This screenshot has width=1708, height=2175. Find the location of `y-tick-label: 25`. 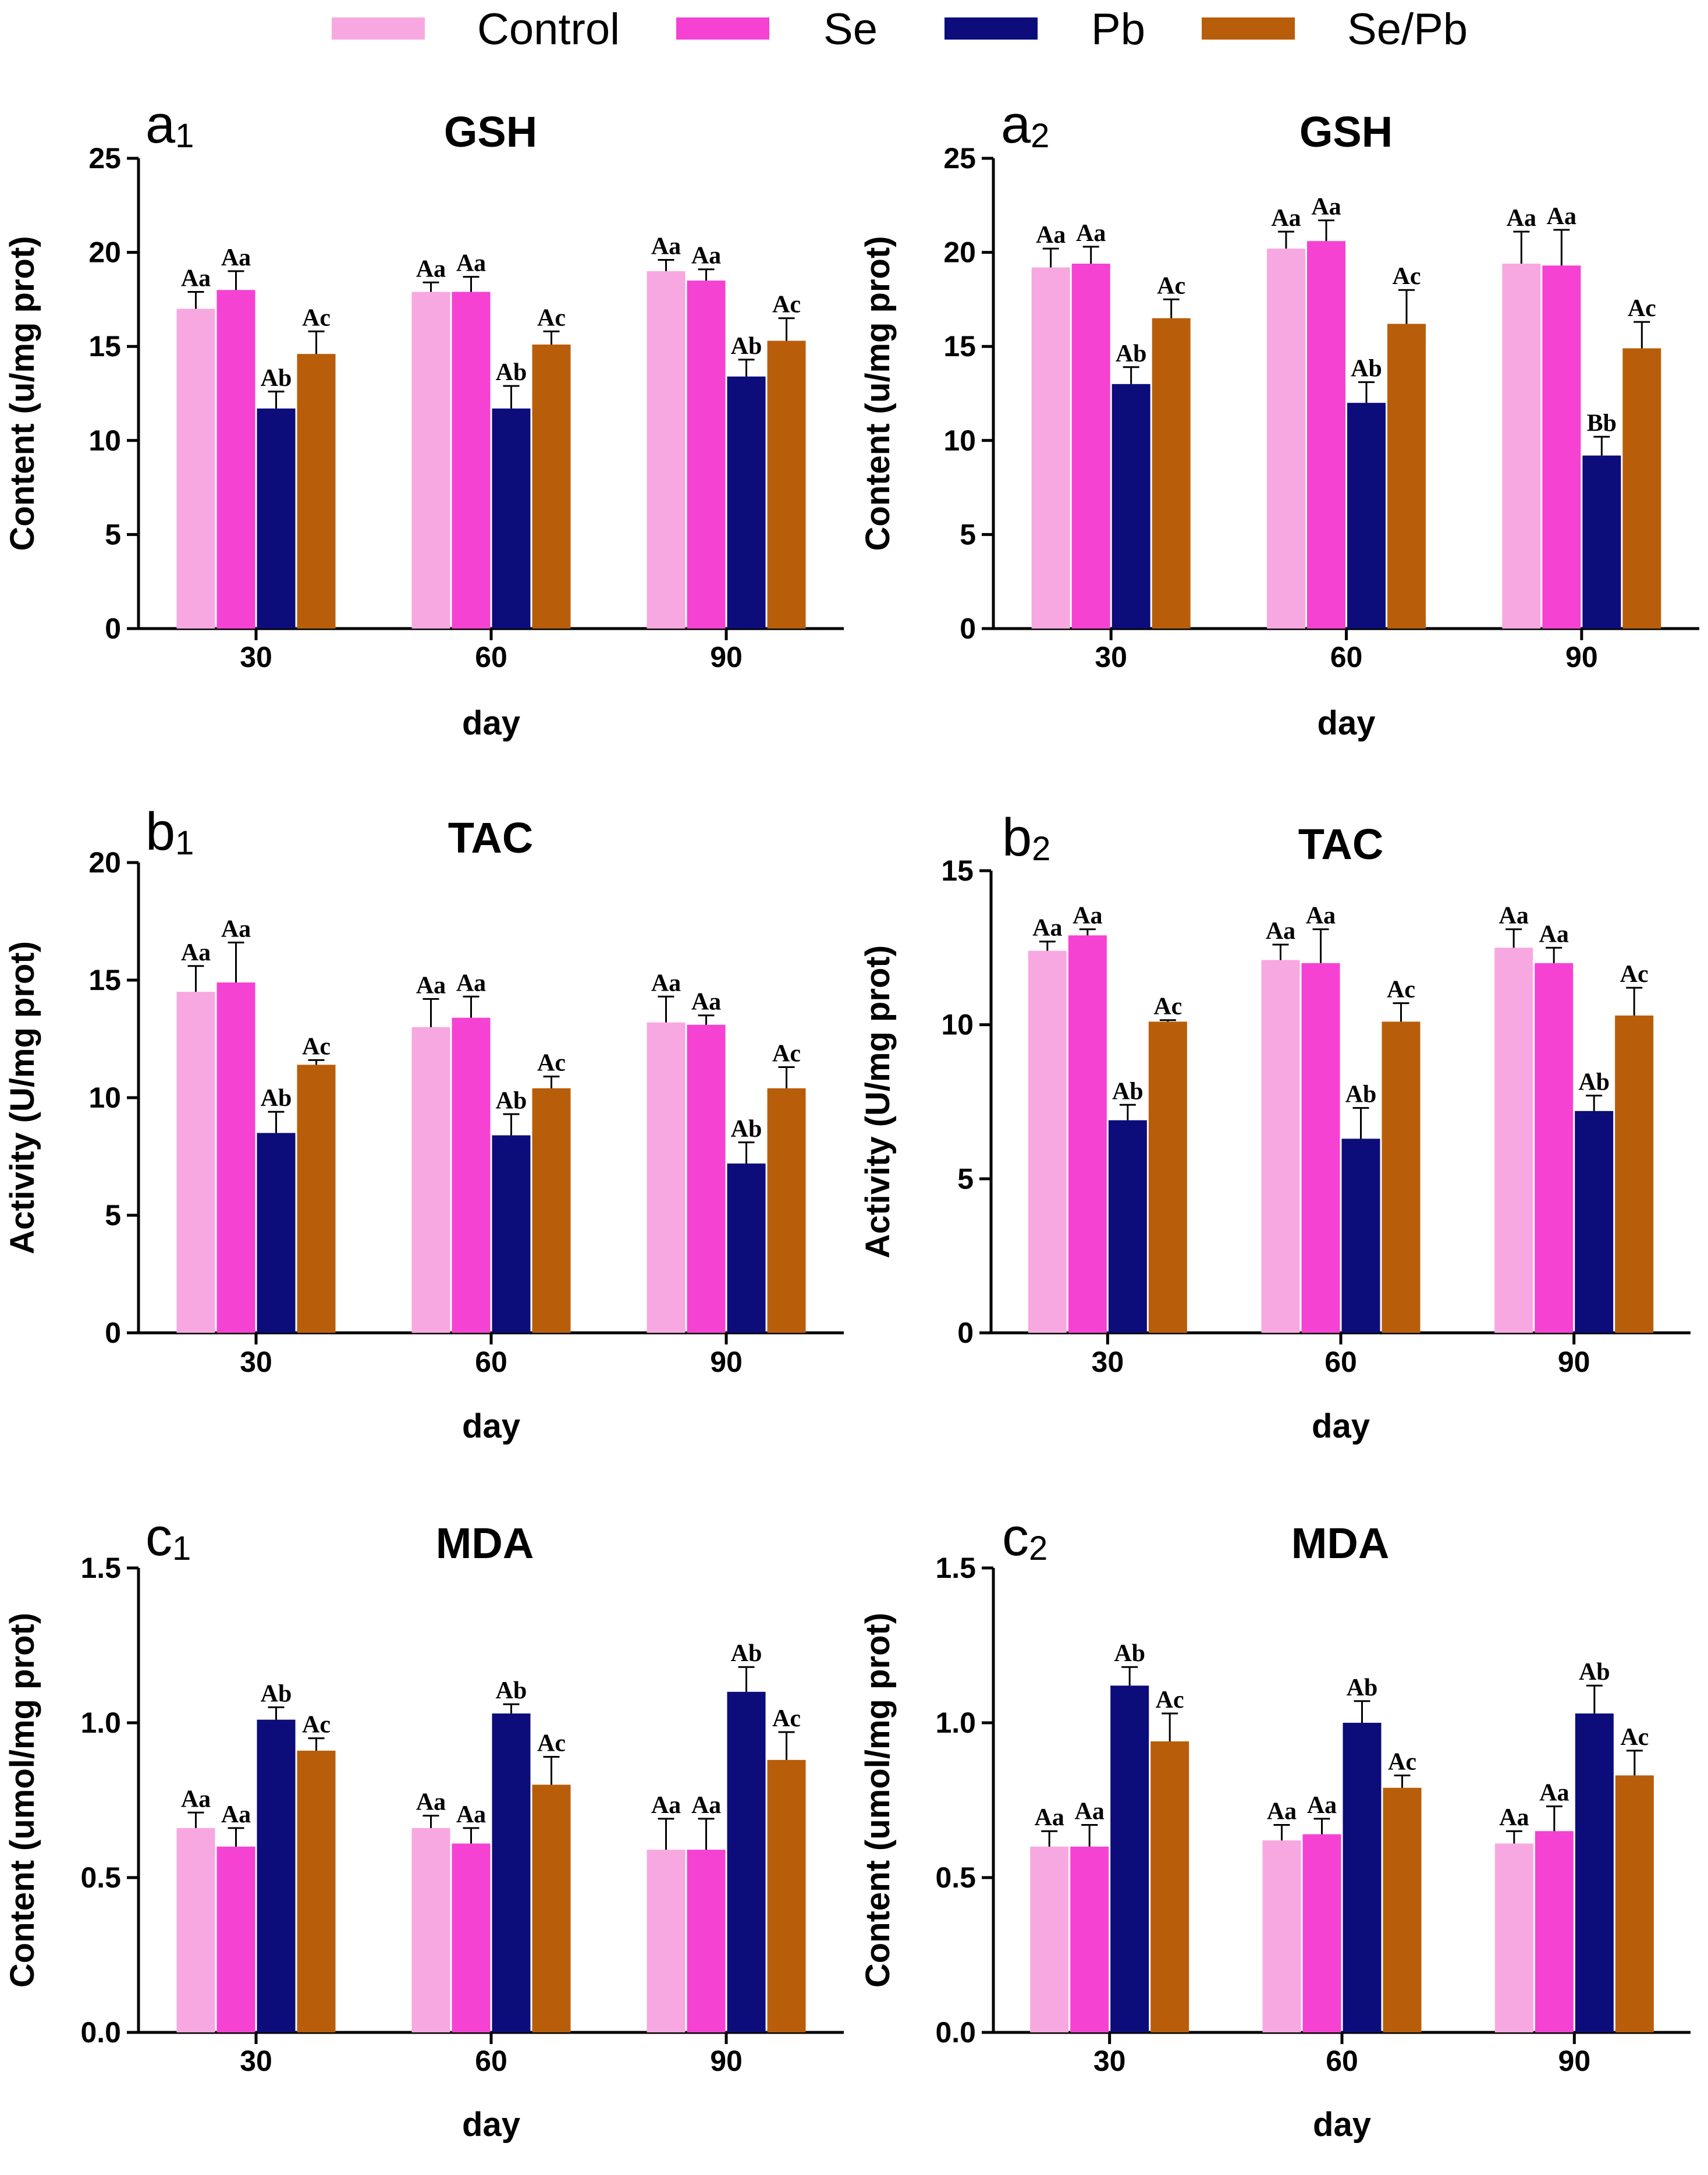

y-tick-label: 25 is located at coordinates (105, 158).